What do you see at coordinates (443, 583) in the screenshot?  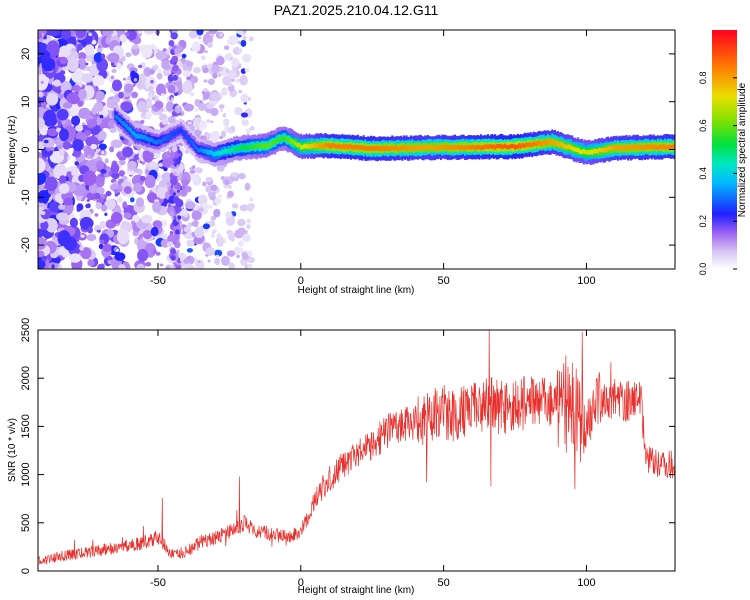 I see `x-tick-label: 50` at bounding box center [443, 583].